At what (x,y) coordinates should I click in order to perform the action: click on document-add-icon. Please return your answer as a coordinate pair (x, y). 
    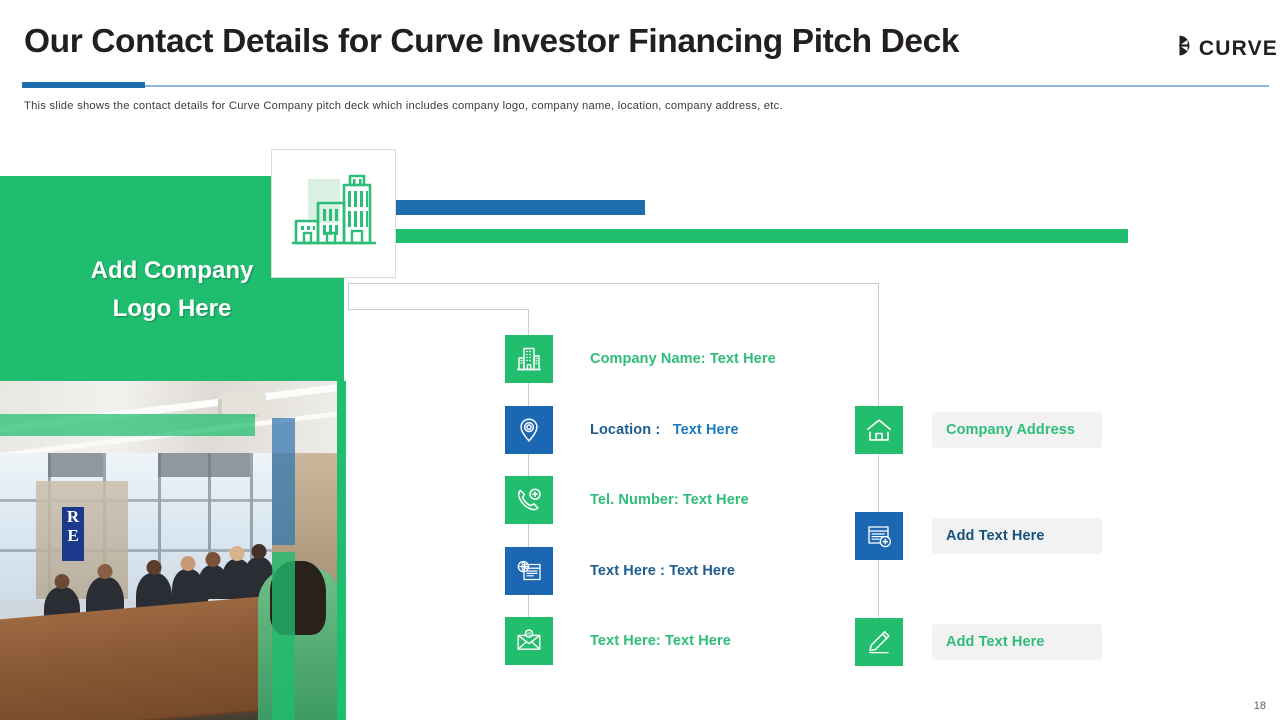
    Looking at the image, I should click on (879, 536).